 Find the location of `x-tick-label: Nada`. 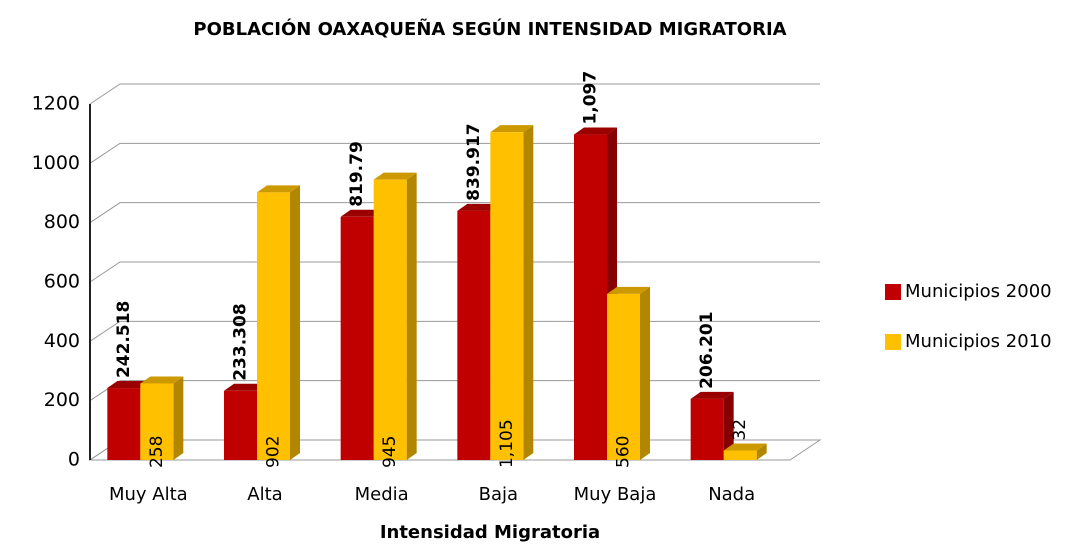

x-tick-label: Nada is located at coordinates (731, 494).